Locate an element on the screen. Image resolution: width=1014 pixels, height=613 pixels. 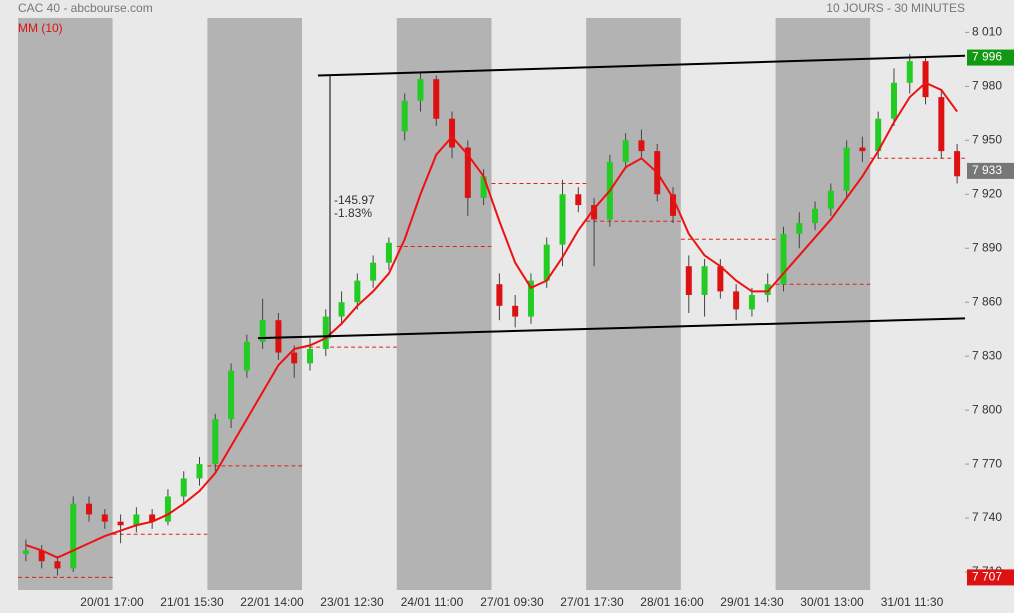
x-tick-label: 22/01 14:00 is located at coordinates (272, 602).